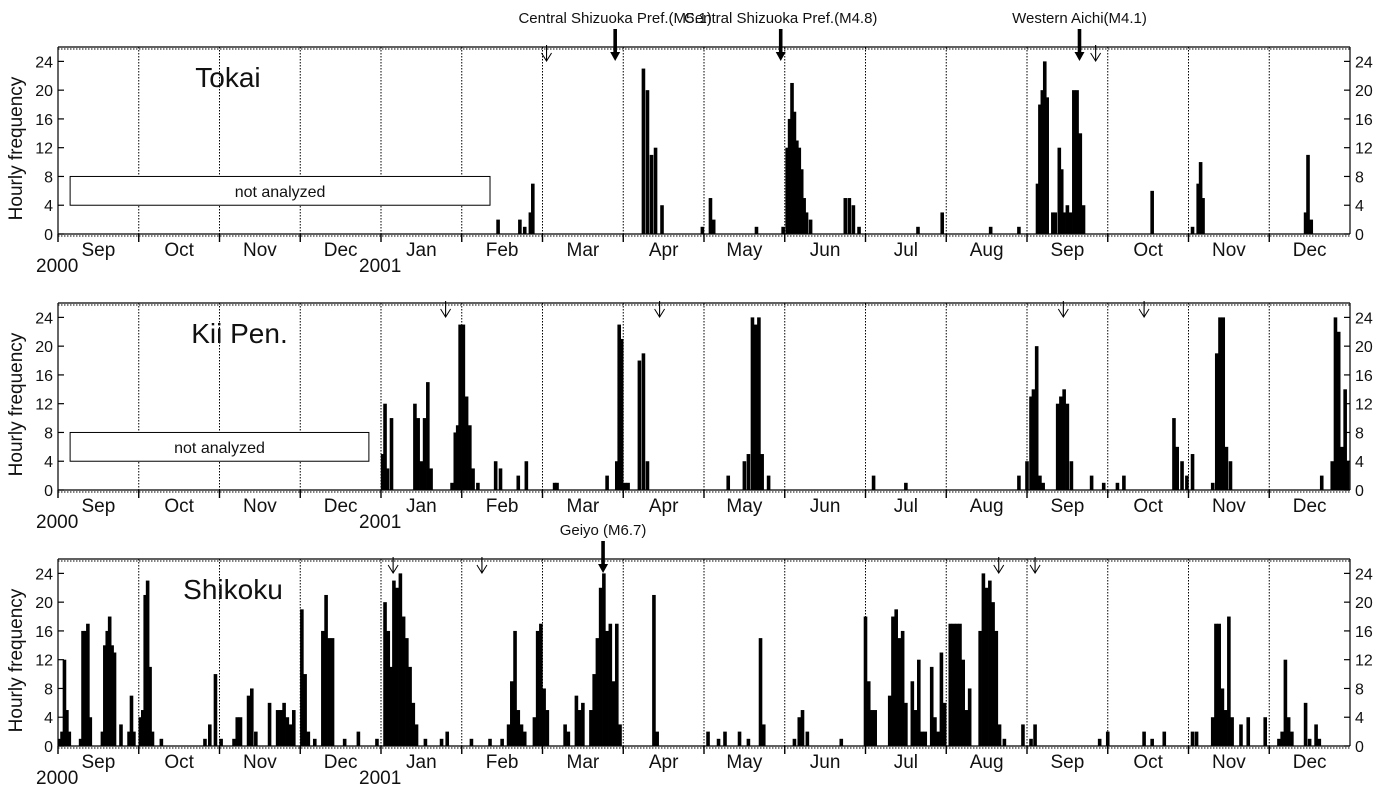 This screenshot has height=789, width=1385. What do you see at coordinates (825, 506) in the screenshot?
I see `panel-kii-pen-month-label: Jun` at bounding box center [825, 506].